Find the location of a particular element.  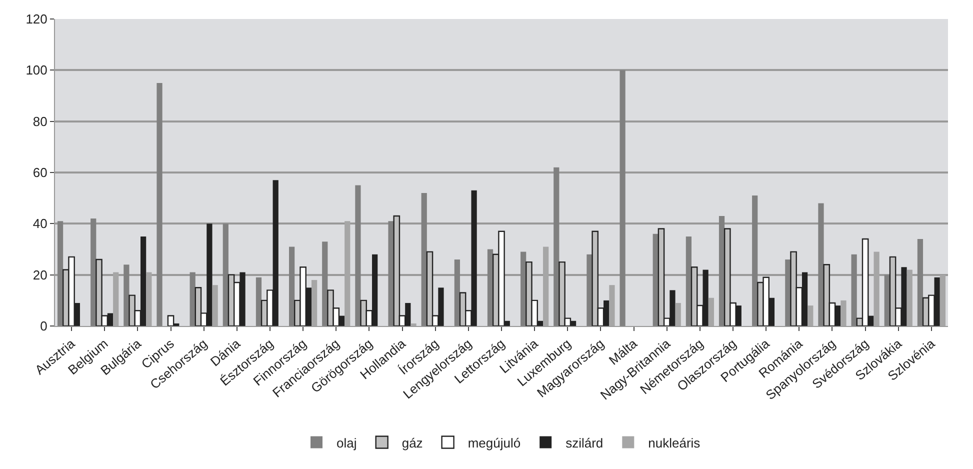

legend-label: olaj is located at coordinates (346, 442).